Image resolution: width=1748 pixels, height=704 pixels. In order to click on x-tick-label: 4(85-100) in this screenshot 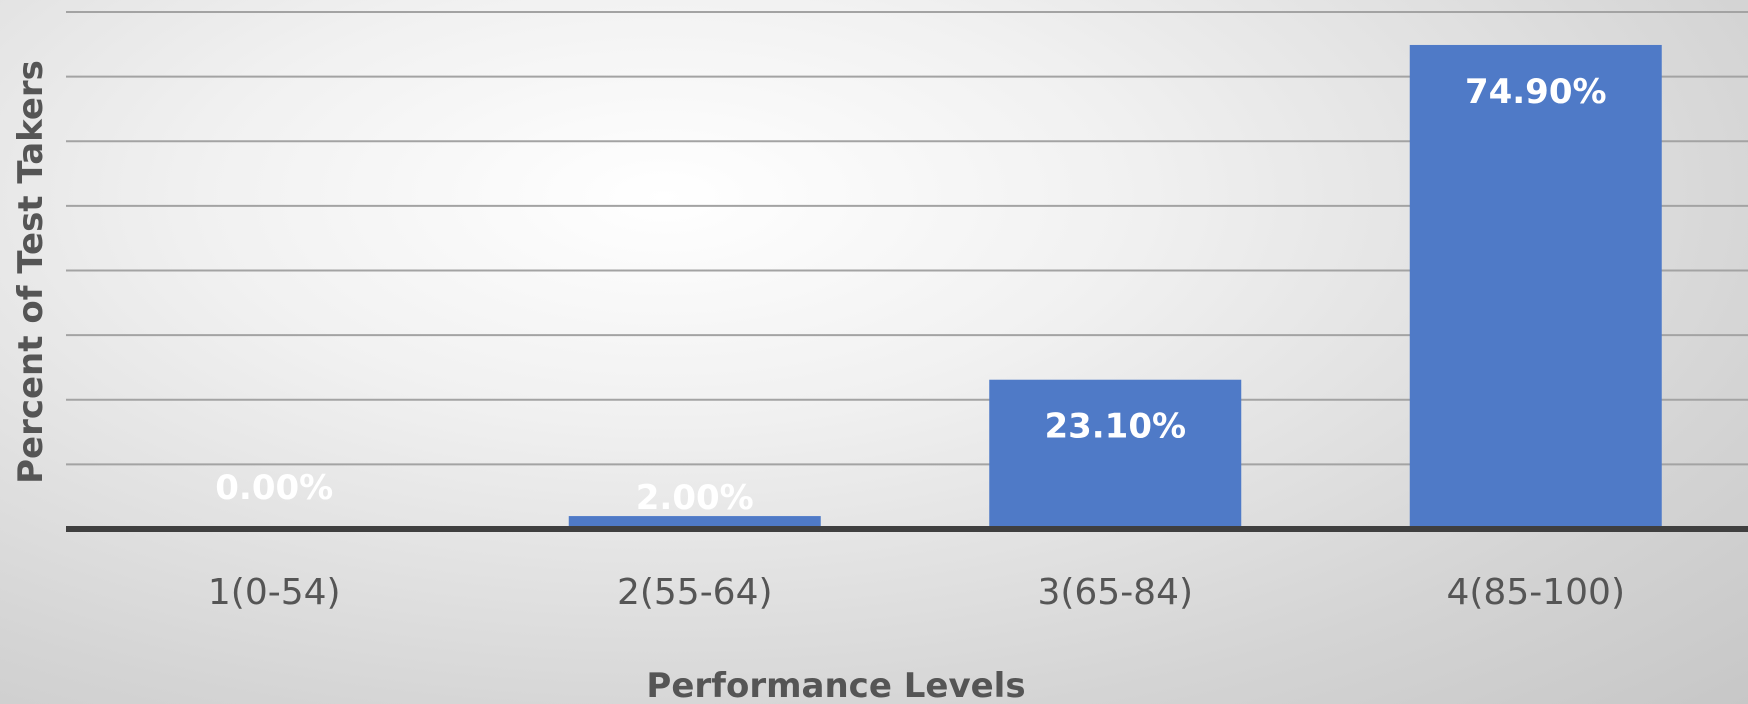, I will do `click(1535, 592)`.